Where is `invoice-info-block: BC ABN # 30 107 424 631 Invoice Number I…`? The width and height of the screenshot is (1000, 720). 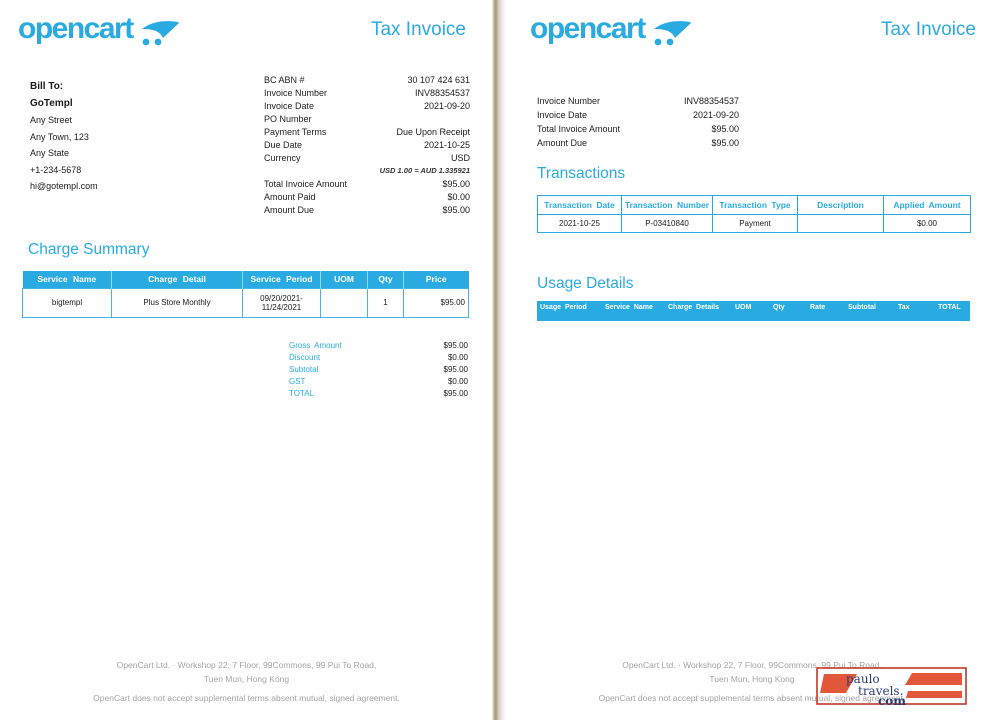 invoice-info-block: BC ABN # 30 107 424 631 Invoice Number I… is located at coordinates (367, 145).